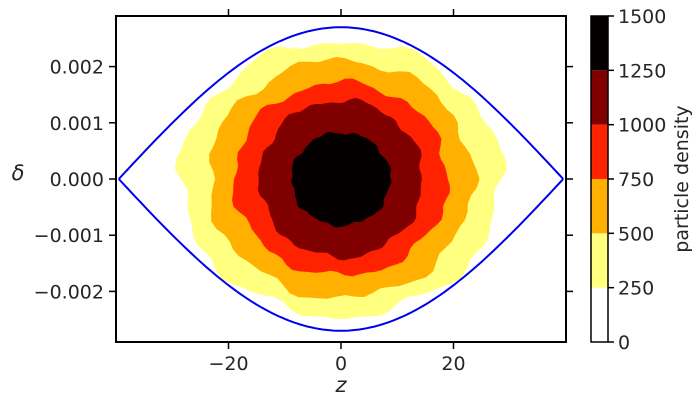  Describe the element at coordinates (341, 364) in the screenshot. I see `x-tick-label: 0` at that location.